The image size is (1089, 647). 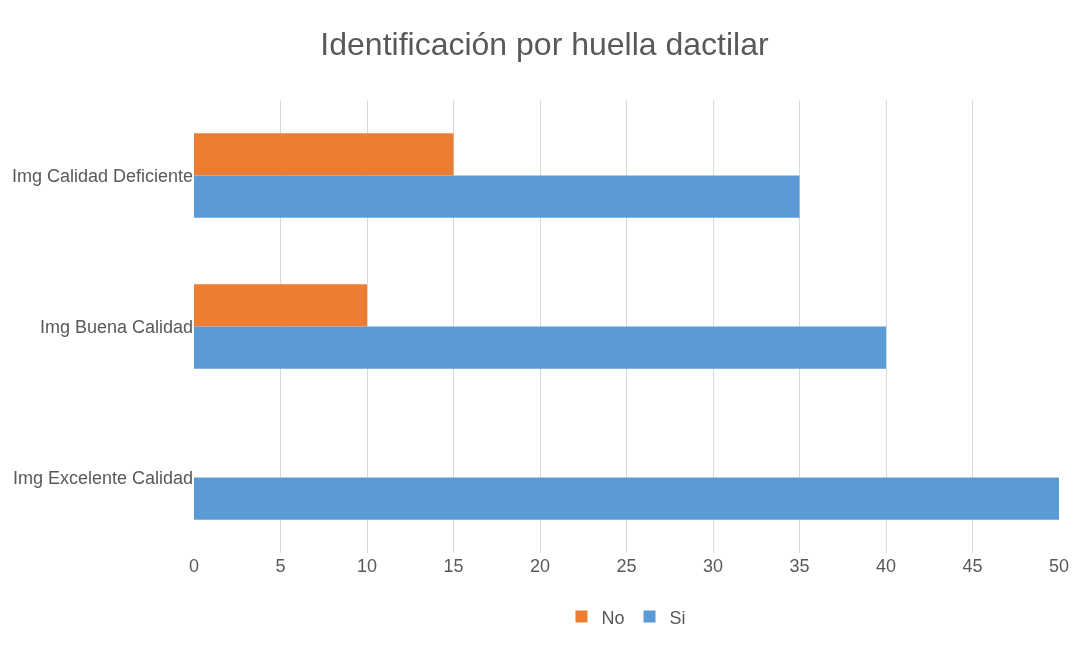 I want to click on x-tick-label: 45, so click(x=972, y=566).